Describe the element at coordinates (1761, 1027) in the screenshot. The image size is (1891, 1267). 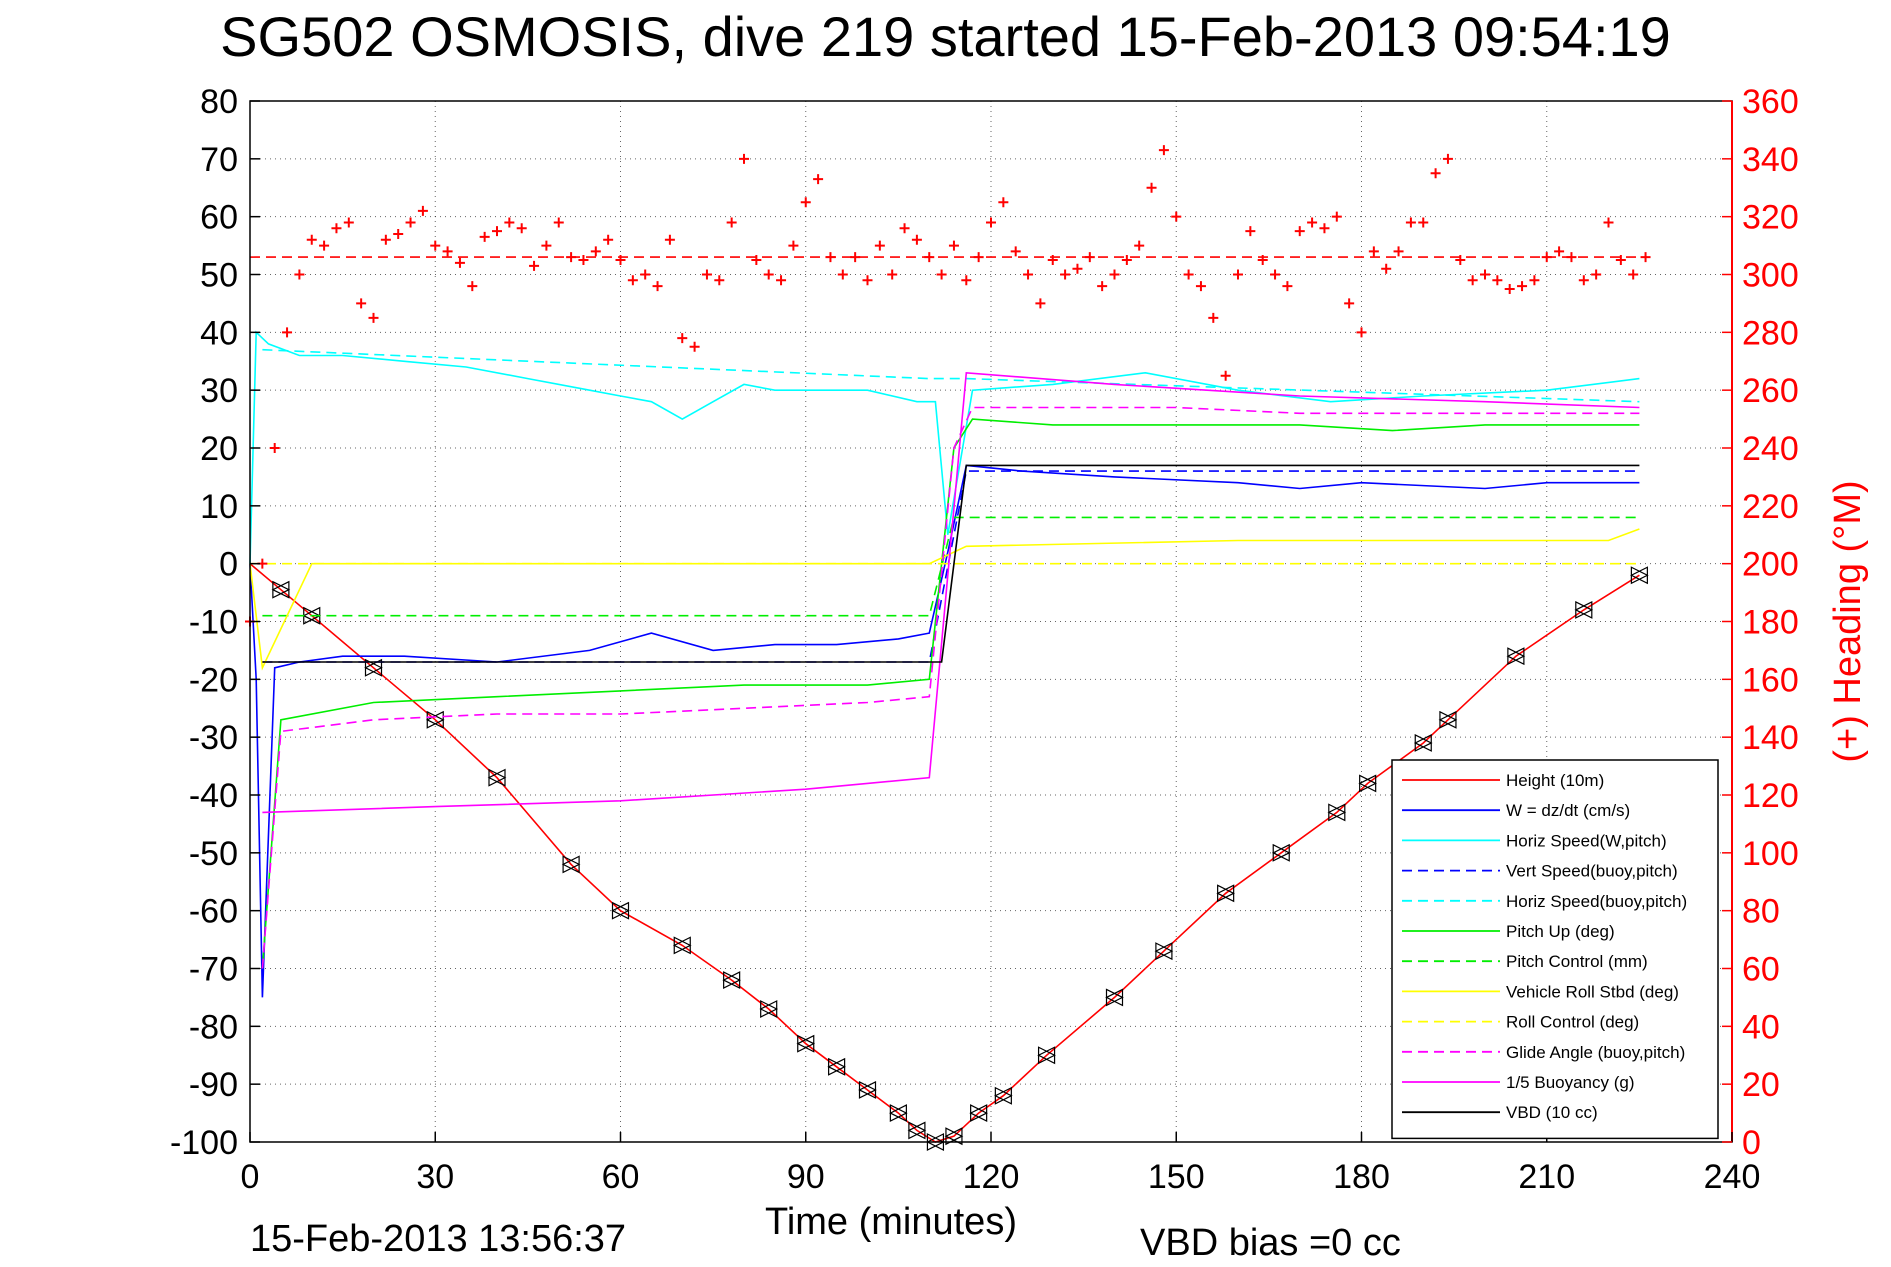
I see `y2-tick-label: 40` at that location.